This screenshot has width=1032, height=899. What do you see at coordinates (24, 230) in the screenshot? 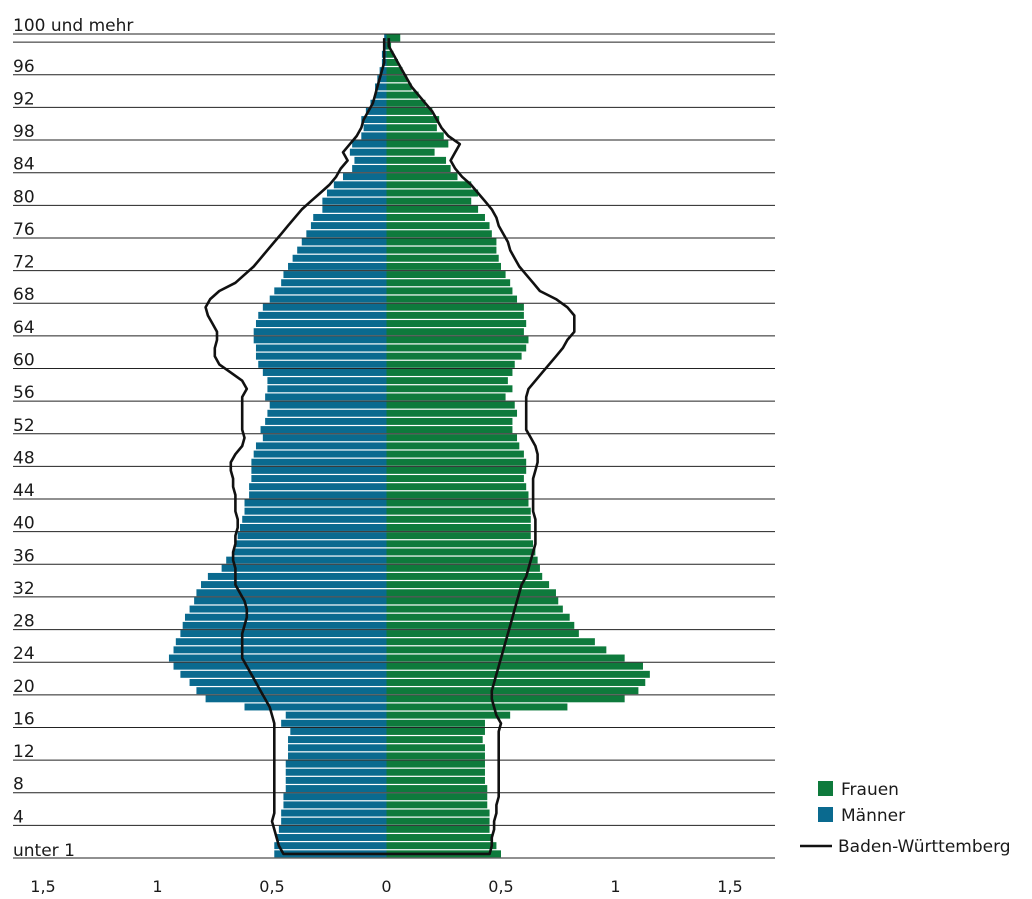
I see `y-tick-label: 76` at bounding box center [24, 230].